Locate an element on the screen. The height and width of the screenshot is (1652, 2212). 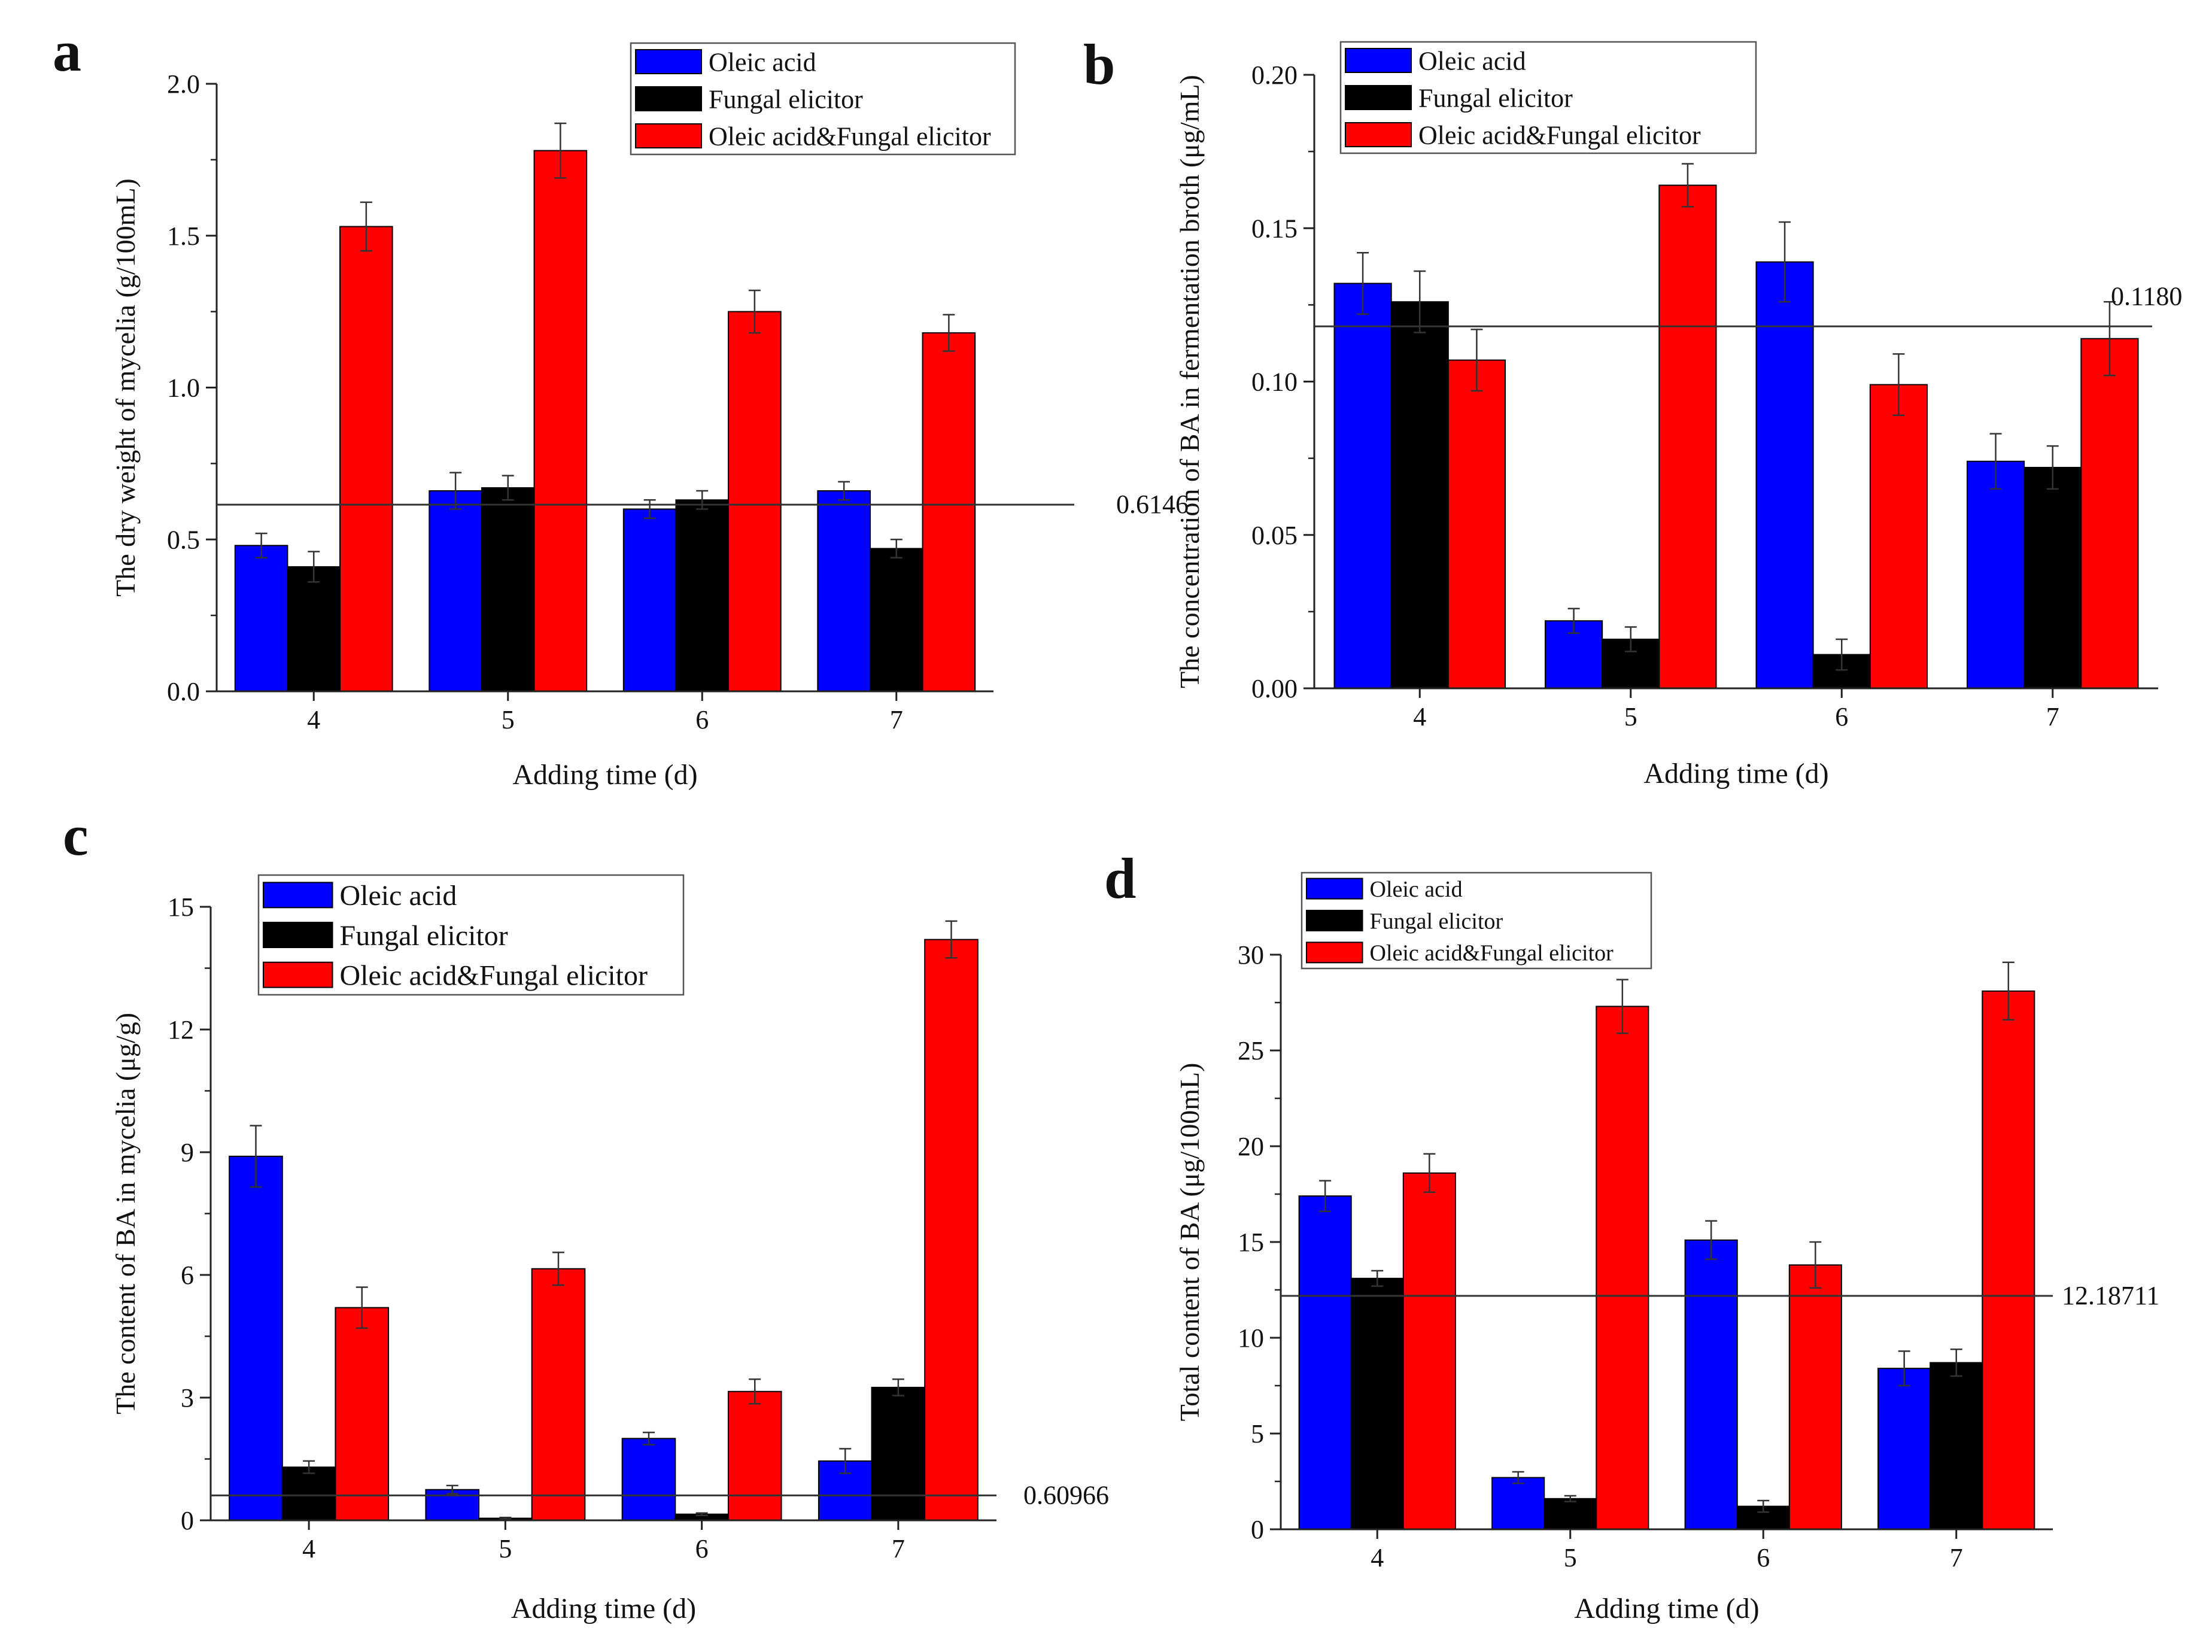
panel-letter: a is located at coordinates (67, 51).